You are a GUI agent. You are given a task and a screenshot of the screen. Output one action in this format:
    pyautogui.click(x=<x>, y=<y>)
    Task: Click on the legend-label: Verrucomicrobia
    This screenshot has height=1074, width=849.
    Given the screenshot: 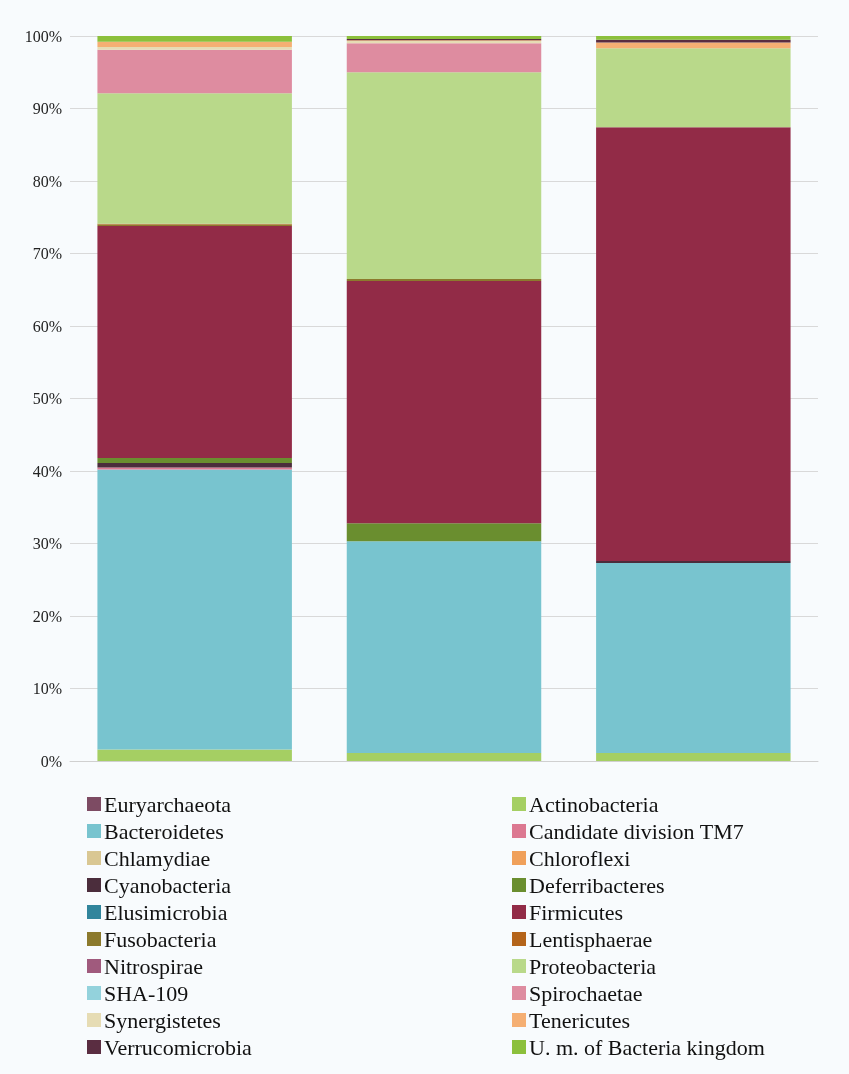 What is the action you would take?
    pyautogui.click(x=178, y=1047)
    